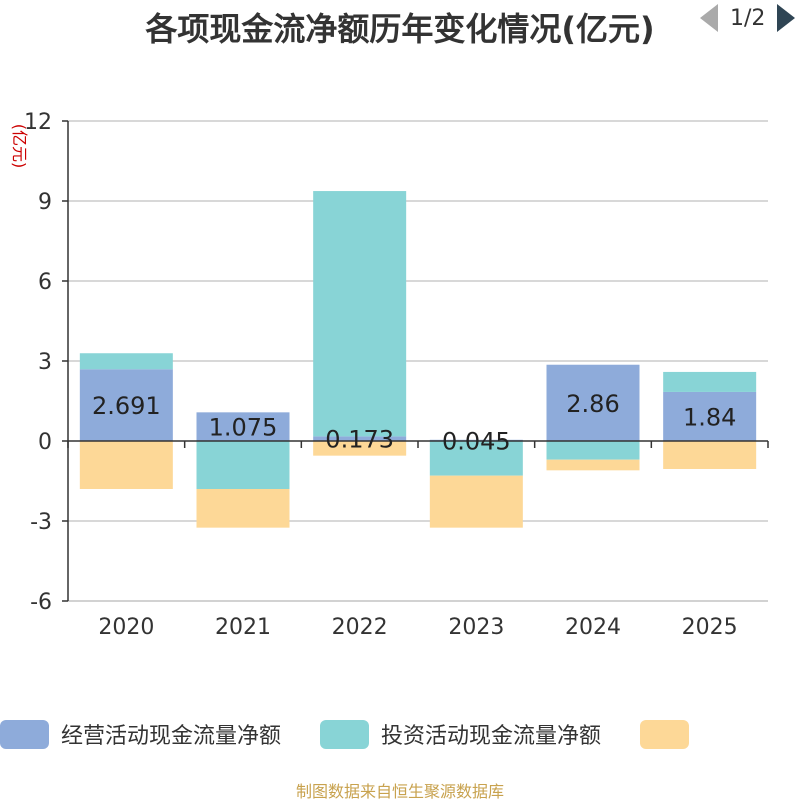 This screenshot has height=802, width=800. I want to click on y-tick-label: -6, so click(41, 602).